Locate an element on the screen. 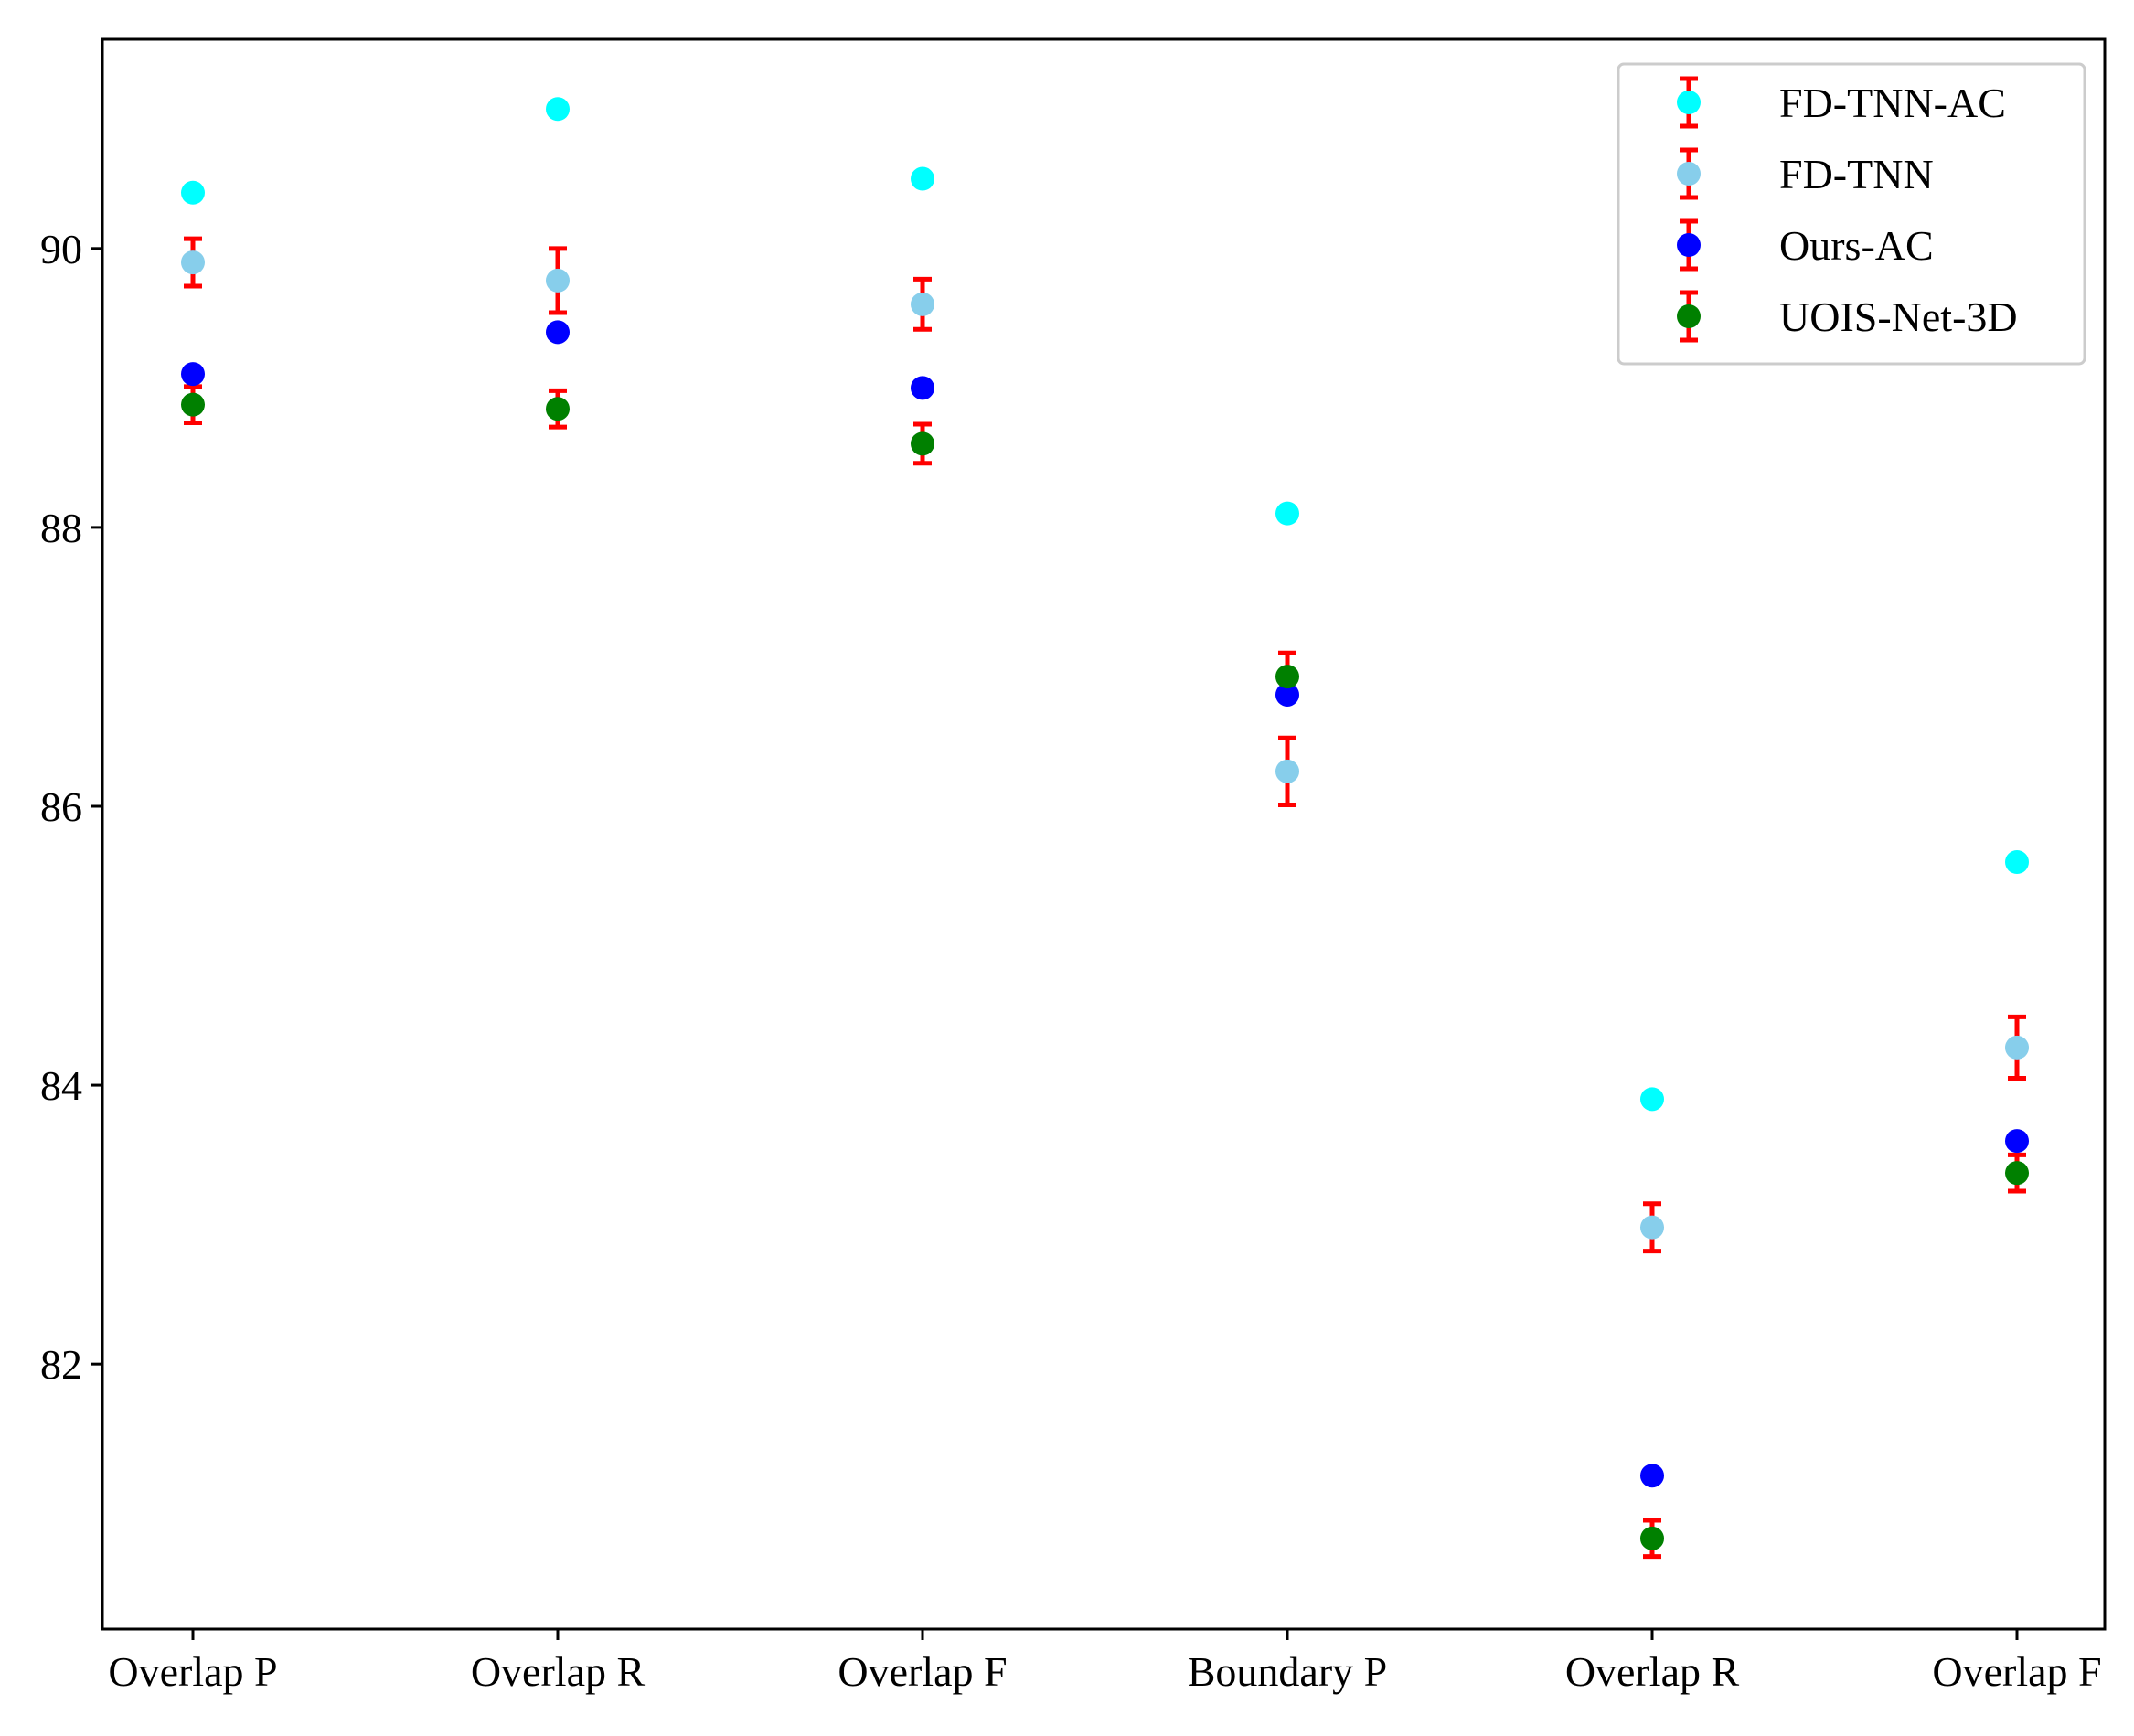  legend-label: Ours-AC is located at coordinates (1856, 245).